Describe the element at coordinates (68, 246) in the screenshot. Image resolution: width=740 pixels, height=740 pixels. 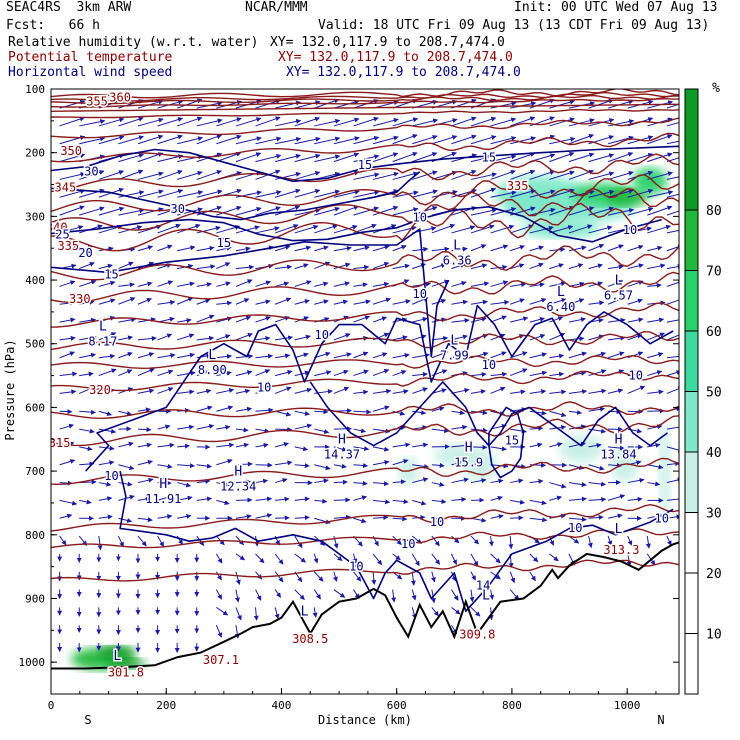
I see `theta-label: 335` at that location.